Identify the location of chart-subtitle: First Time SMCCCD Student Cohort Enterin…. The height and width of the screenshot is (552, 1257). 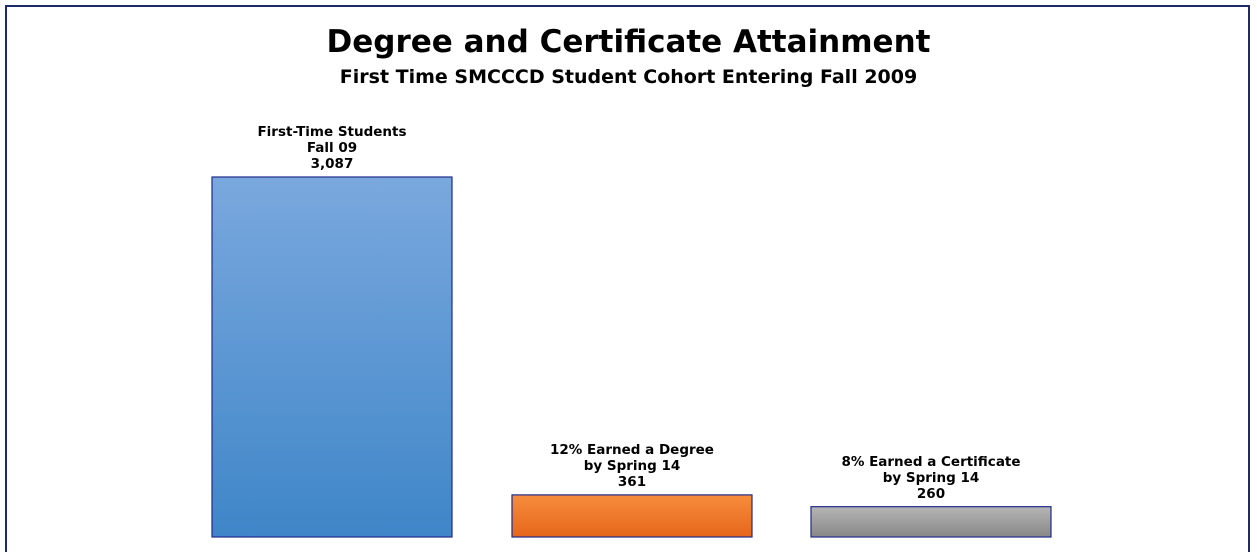
(628, 77).